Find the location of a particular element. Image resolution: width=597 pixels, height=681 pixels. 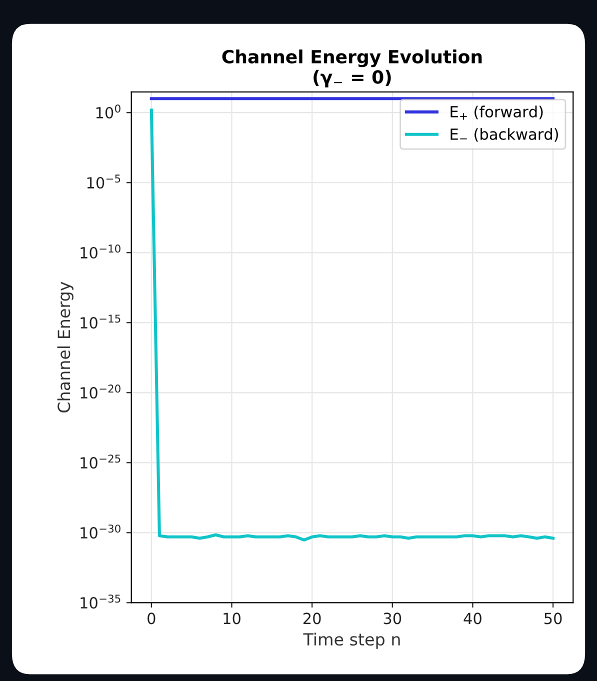

y-tick-label: 10$^{−20}$ is located at coordinates (100, 391).